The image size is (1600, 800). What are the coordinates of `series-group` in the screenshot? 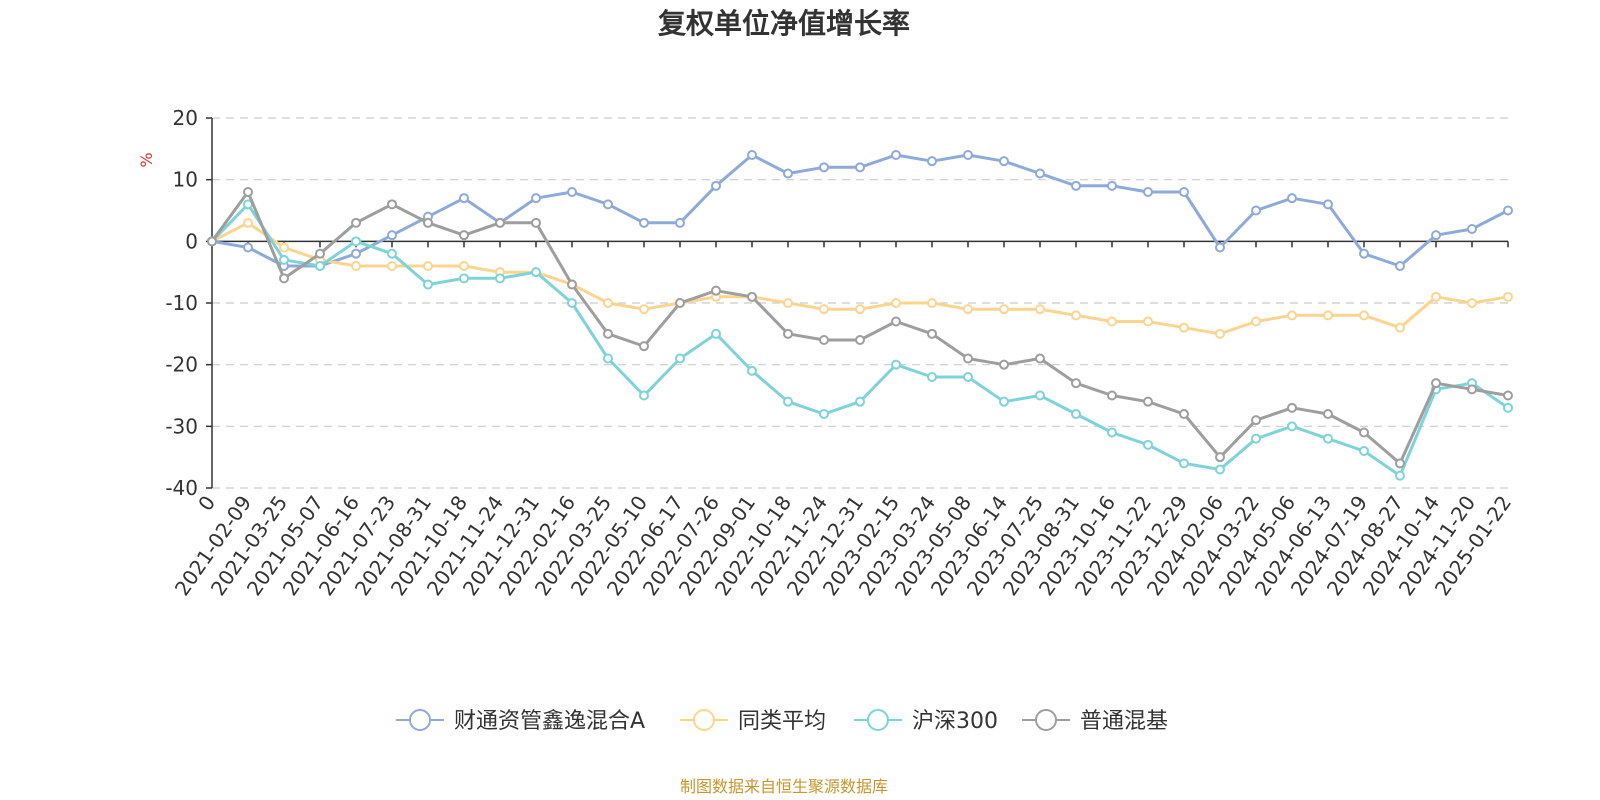 It's located at (860, 210).